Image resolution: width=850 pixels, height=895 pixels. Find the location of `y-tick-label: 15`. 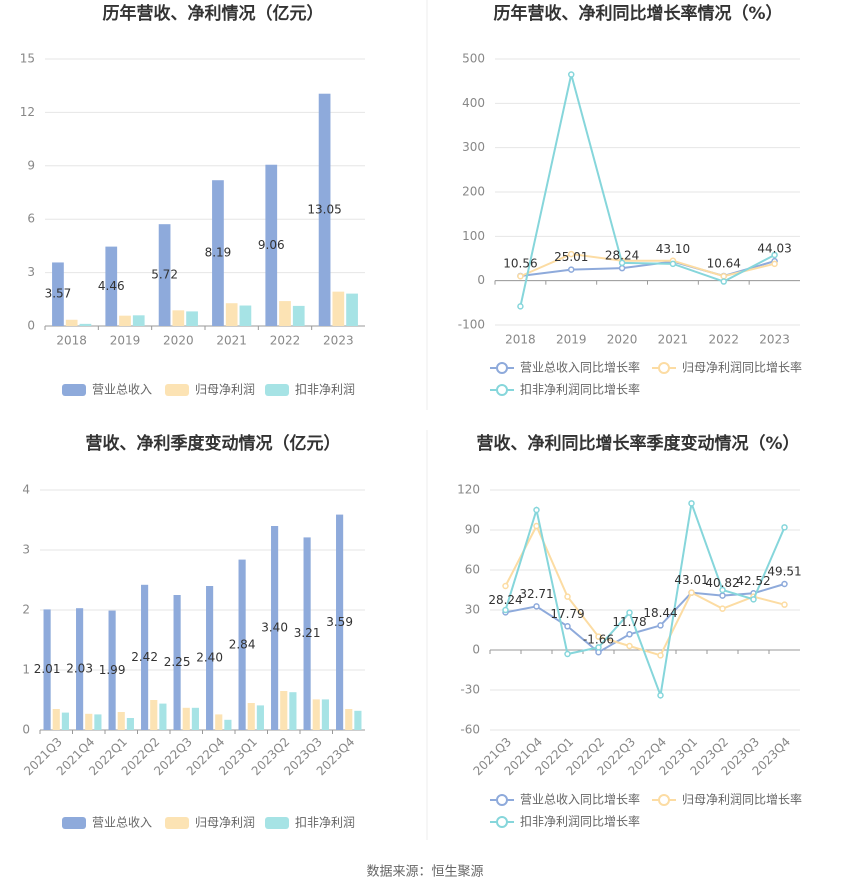

y-tick-label: 15 is located at coordinates (27, 59).